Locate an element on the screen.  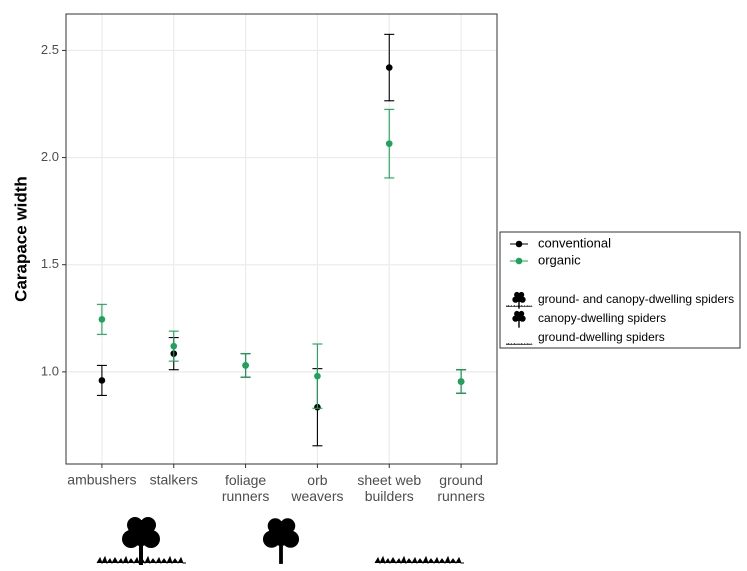
legend-label: canopy-dwelling spiders is located at coordinates (602, 318).